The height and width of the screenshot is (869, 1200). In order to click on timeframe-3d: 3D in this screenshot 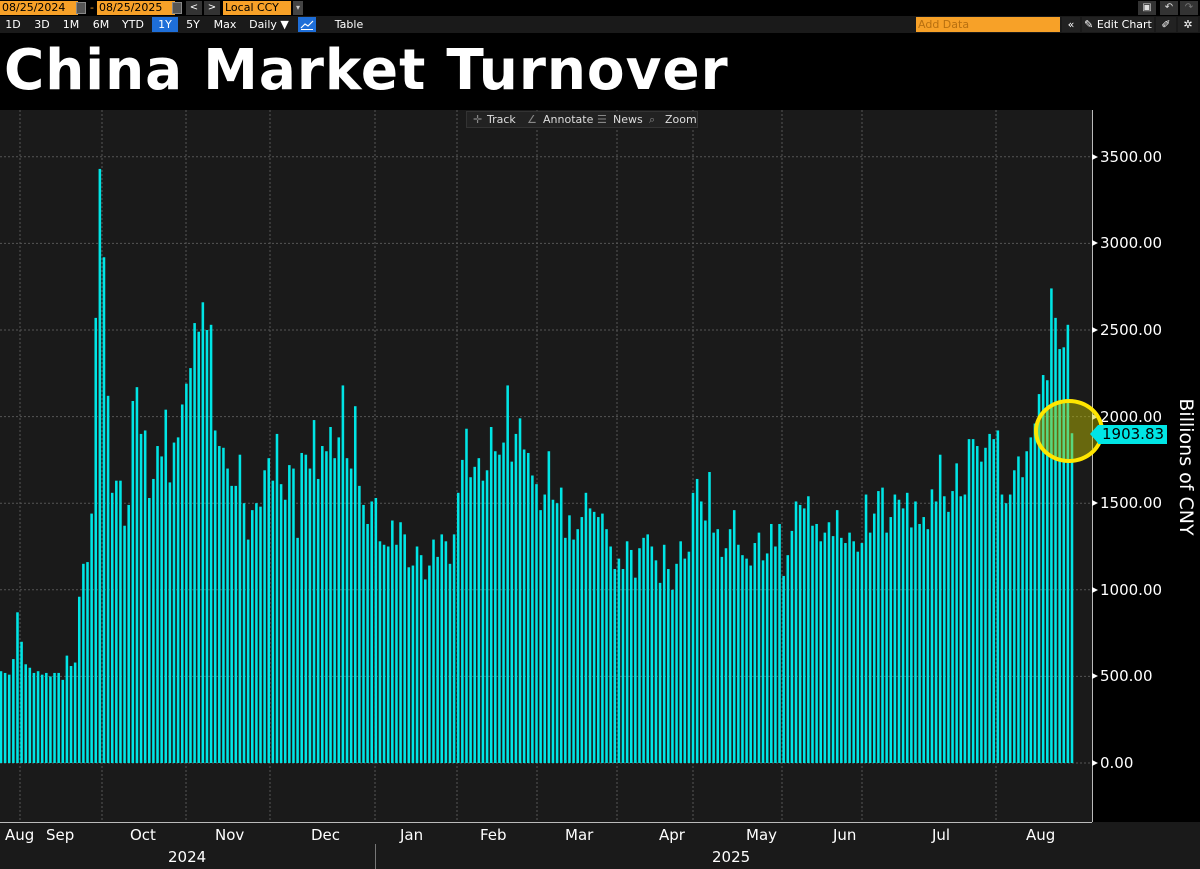, I will do `click(42, 24)`.